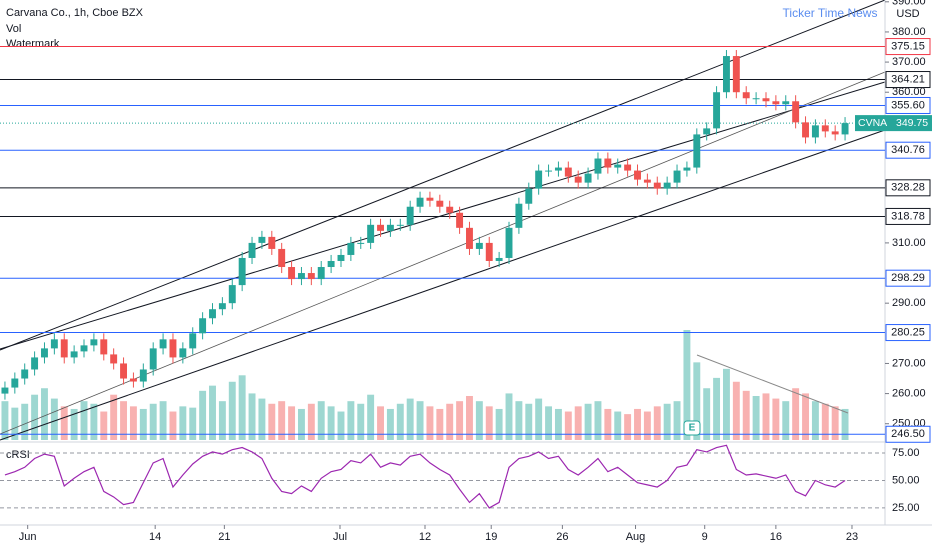 This screenshot has height=550, width=932. I want to click on symbol-label: CVNA, so click(872, 123).